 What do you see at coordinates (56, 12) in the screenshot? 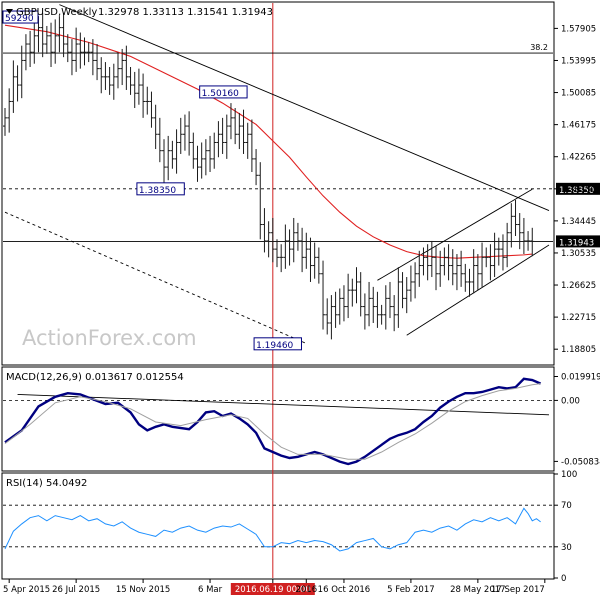
I see `symbol-label: GBPUSD,Weekly` at bounding box center [56, 12].